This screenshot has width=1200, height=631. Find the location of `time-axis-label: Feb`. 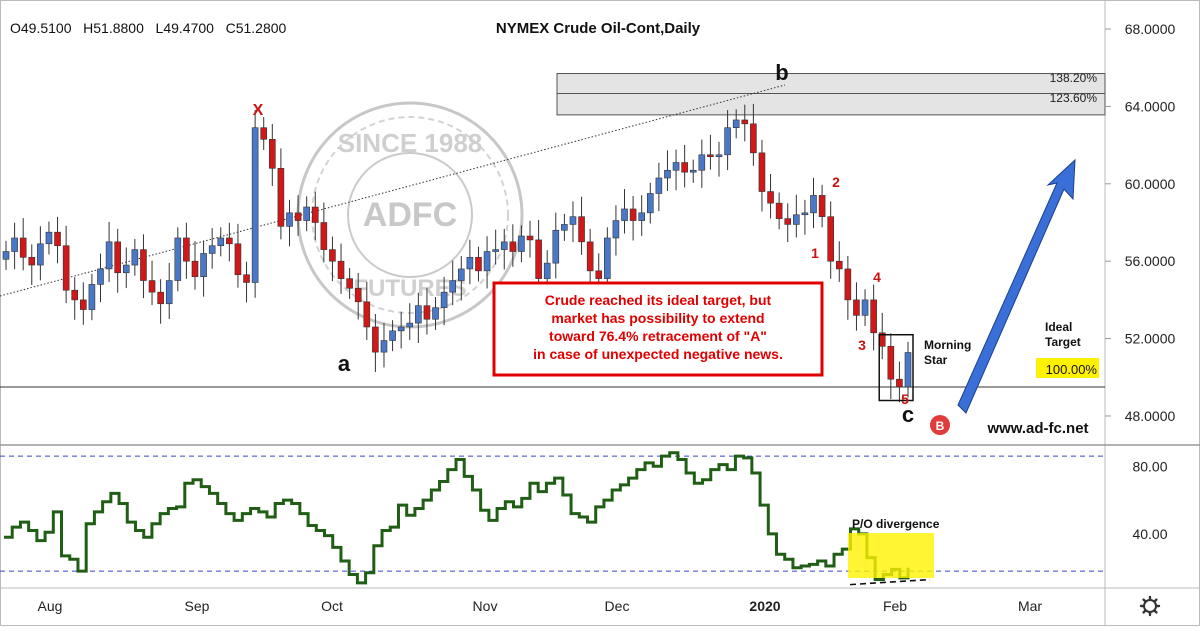

time-axis-label: Feb is located at coordinates (895, 606).